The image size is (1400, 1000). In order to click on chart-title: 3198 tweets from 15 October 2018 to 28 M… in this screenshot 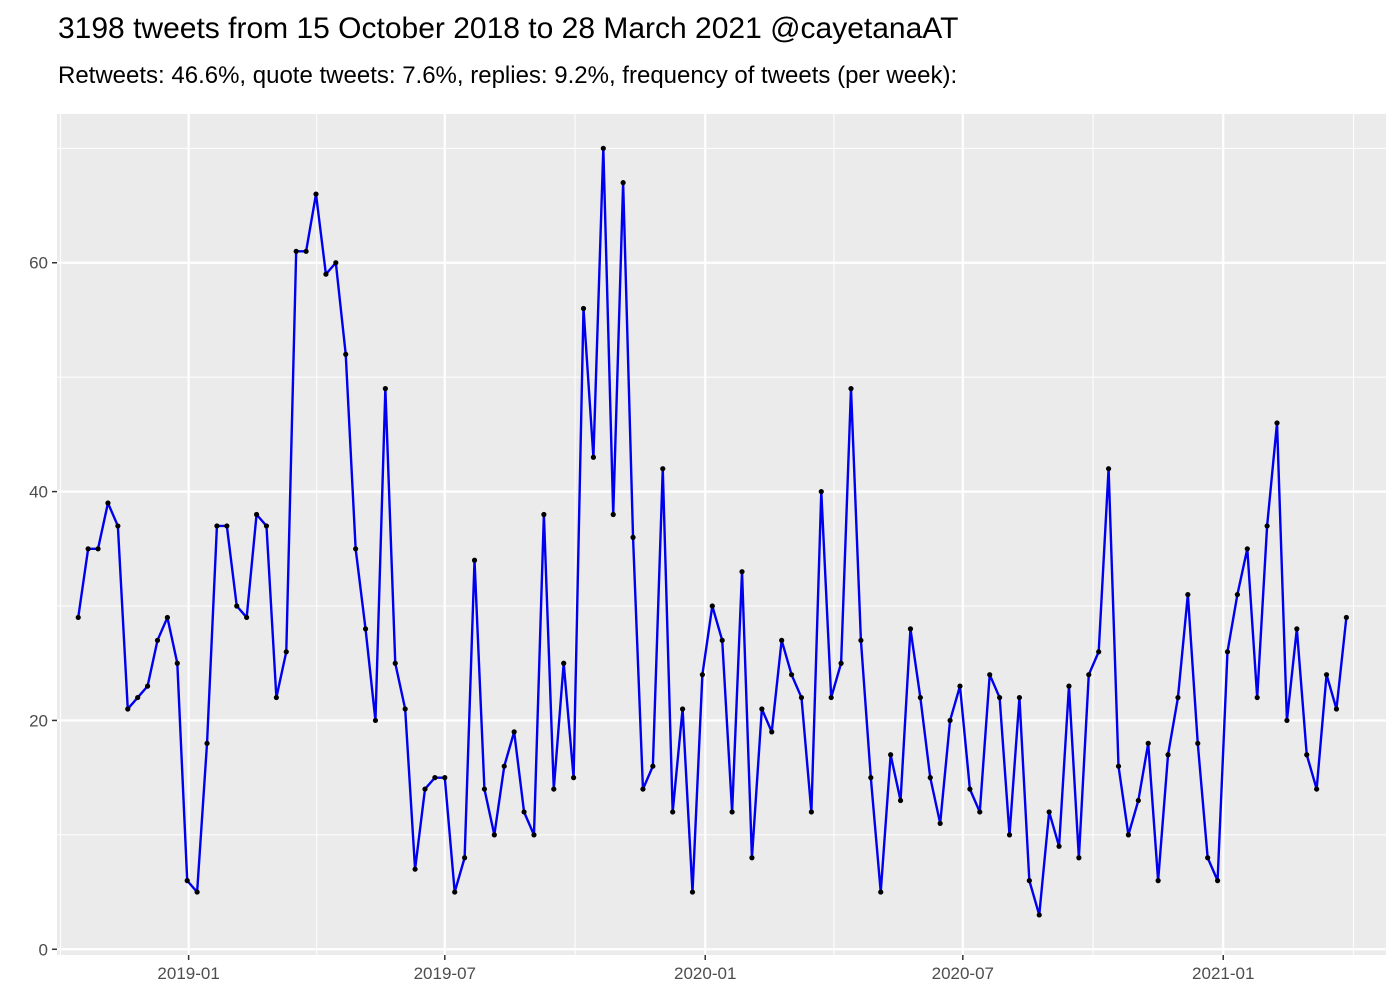, I will do `click(508, 28)`.